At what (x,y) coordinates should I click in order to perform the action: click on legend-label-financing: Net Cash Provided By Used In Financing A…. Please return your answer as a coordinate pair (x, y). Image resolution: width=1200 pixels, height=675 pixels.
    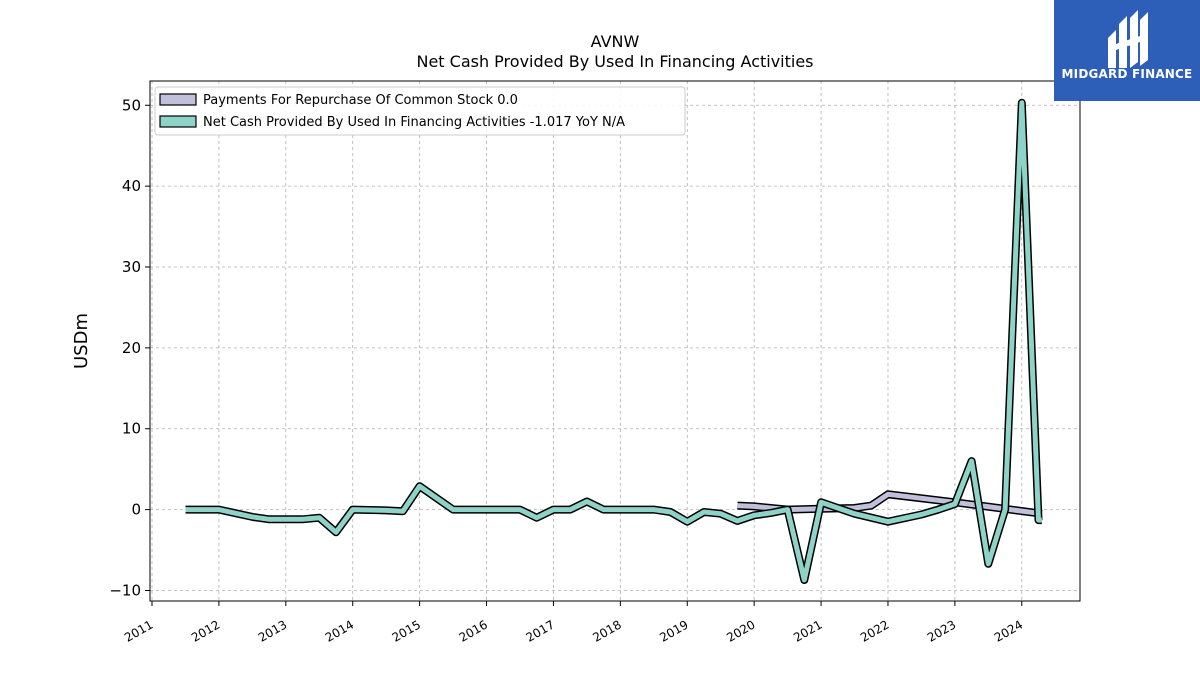
    Looking at the image, I should click on (414, 122).